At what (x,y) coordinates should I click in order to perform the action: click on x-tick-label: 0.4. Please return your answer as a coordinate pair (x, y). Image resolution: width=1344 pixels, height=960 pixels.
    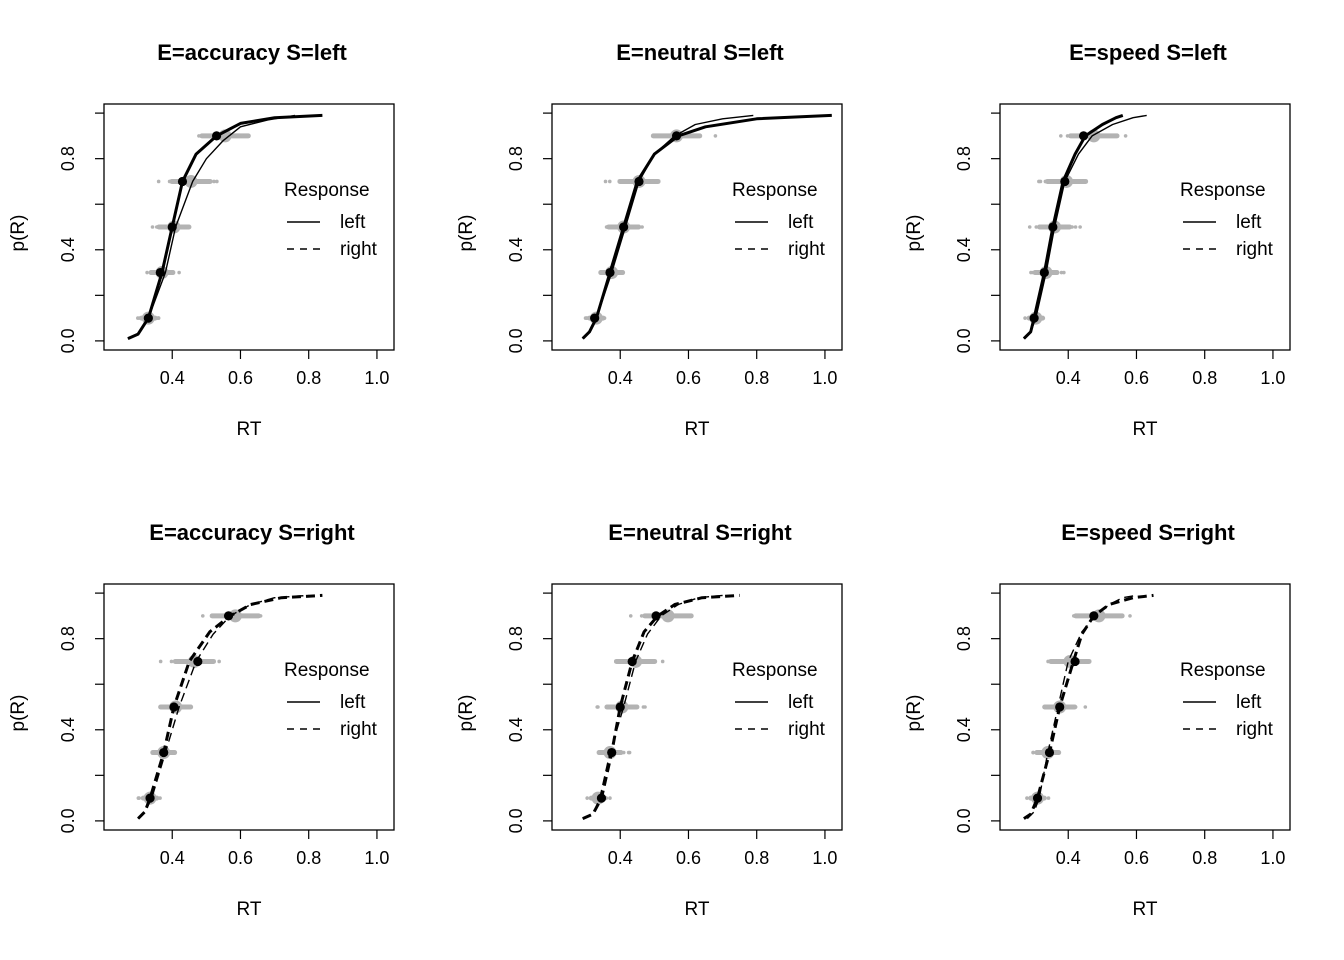
    Looking at the image, I should click on (172, 378).